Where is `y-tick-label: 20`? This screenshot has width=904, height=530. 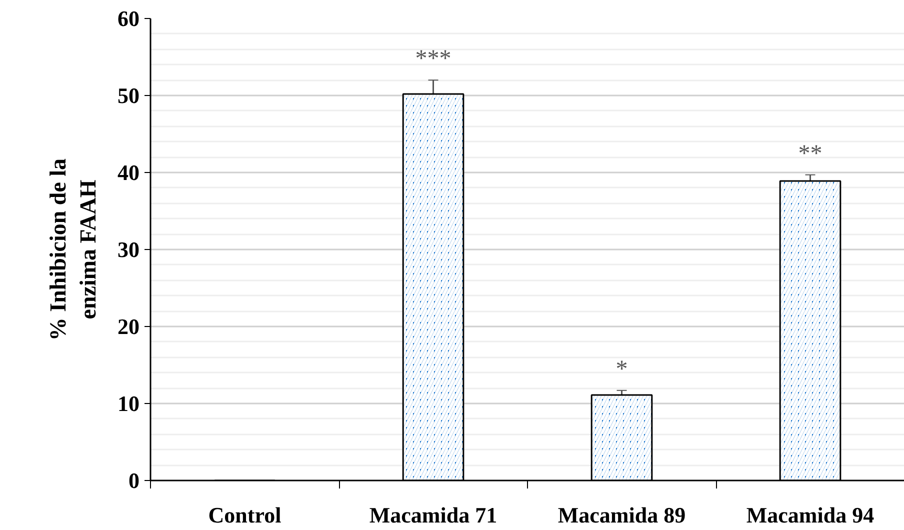
y-tick-label: 20 is located at coordinates (129, 326).